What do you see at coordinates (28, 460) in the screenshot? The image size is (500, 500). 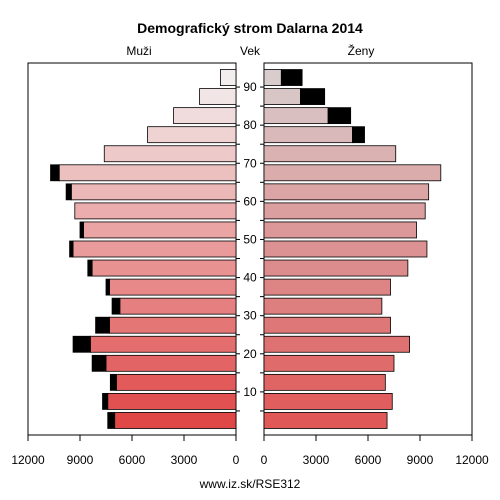 I see `x-tick-label-left-0: 12000` at bounding box center [28, 460].